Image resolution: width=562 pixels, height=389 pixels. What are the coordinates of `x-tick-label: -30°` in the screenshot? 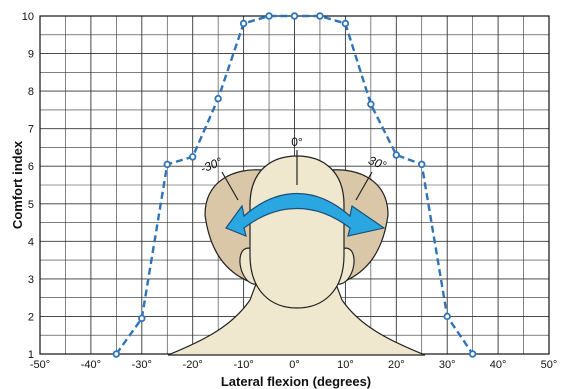 It's located at (142, 365).